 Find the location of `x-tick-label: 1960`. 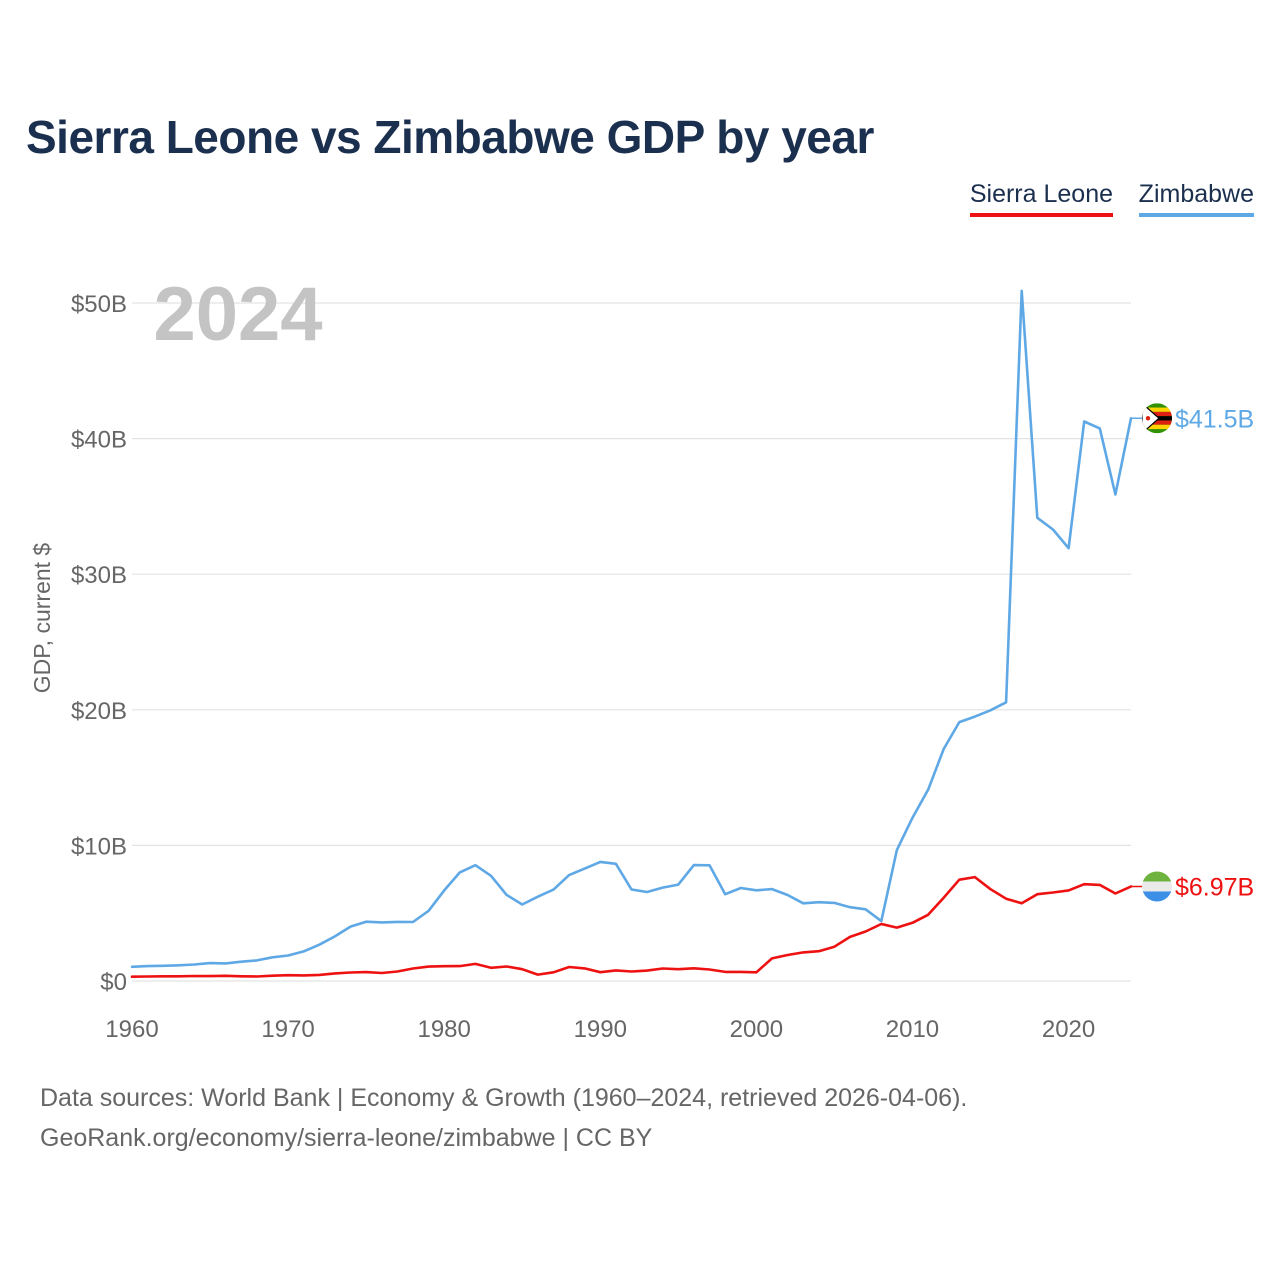

x-tick-label: 1960 is located at coordinates (131, 1029).